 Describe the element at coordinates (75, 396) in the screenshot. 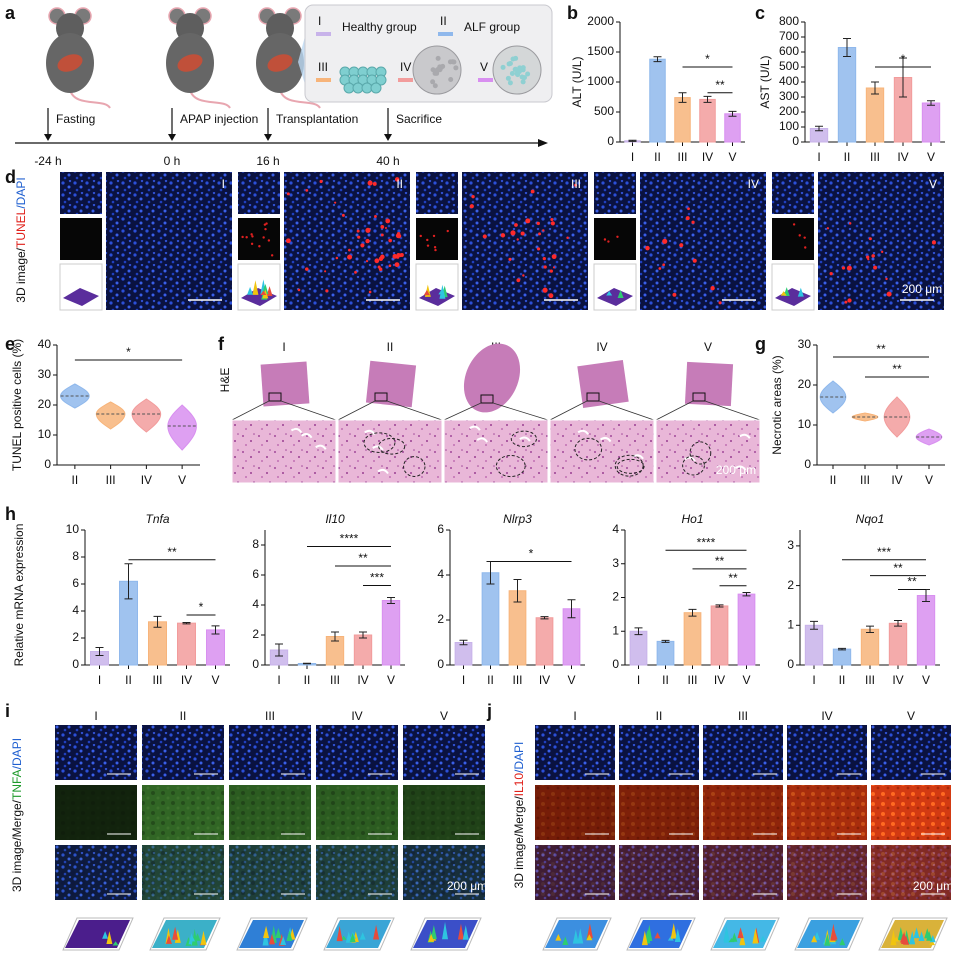

I see `violin` at that location.